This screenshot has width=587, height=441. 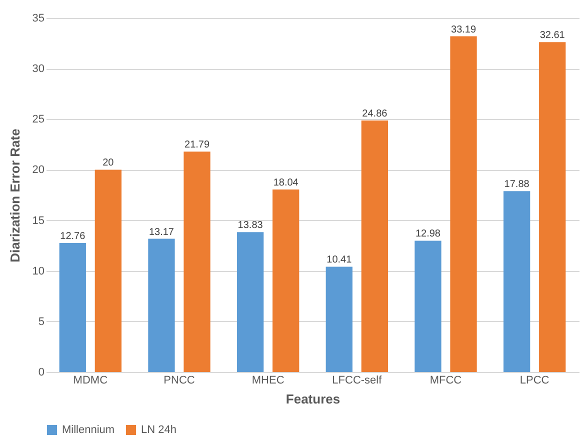 What do you see at coordinates (88, 430) in the screenshot?
I see `legend-label: Millennium` at bounding box center [88, 430].